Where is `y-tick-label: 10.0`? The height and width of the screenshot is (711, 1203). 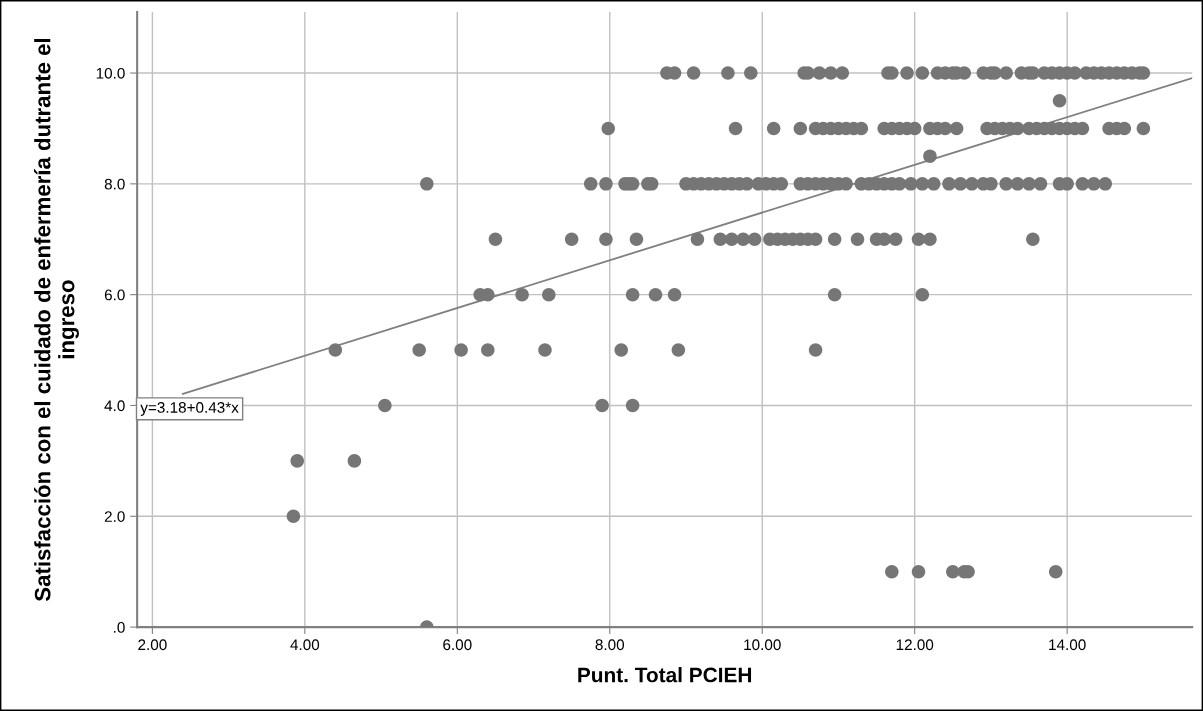
y-tick-label: 10.0 is located at coordinates (110, 73).